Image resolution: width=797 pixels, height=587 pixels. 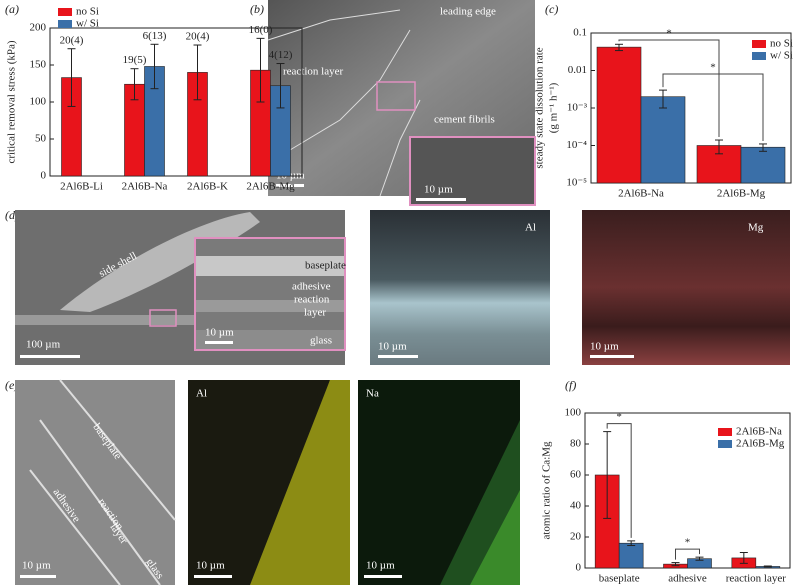 I want to click on element-label: Na, so click(x=372, y=394).